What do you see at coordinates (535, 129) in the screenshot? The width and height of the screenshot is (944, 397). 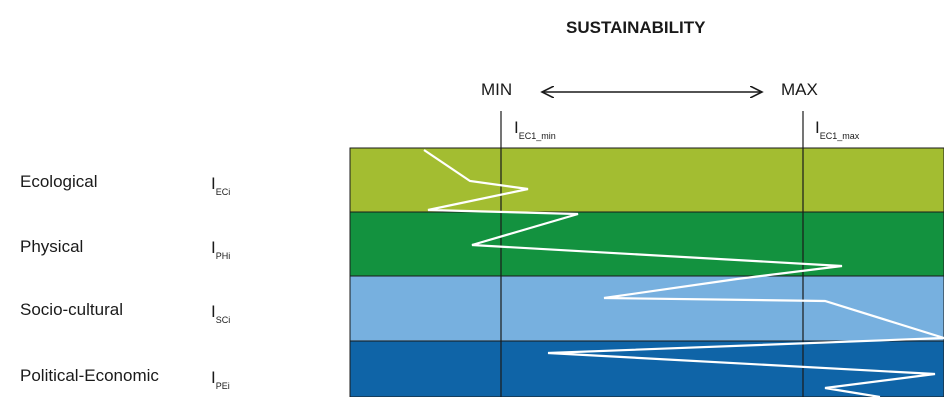 I see `threshold-min-label: IEC1_min` at bounding box center [535, 129].